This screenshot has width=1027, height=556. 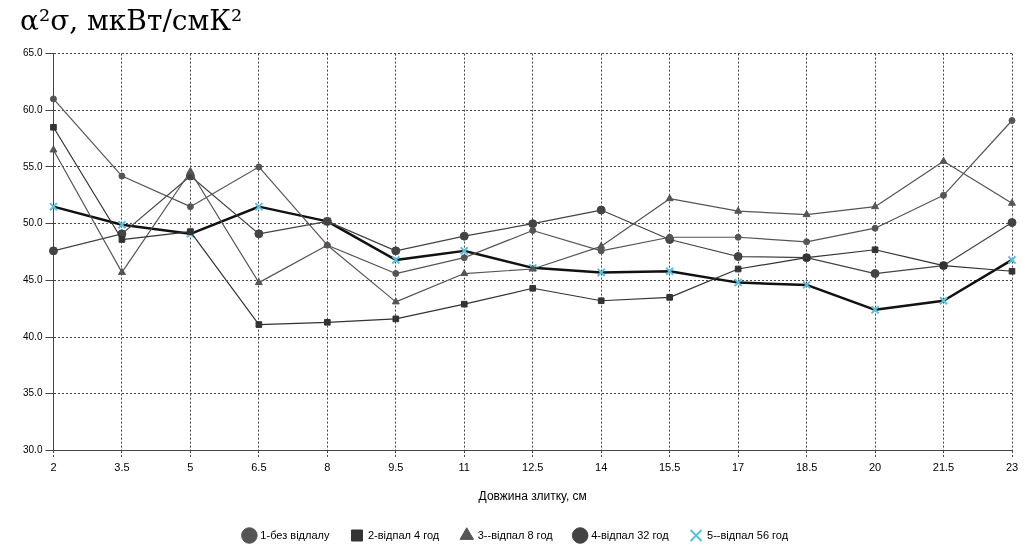 What do you see at coordinates (32, 110) in the screenshot?
I see `y-tick-label: 60.0` at bounding box center [32, 110].